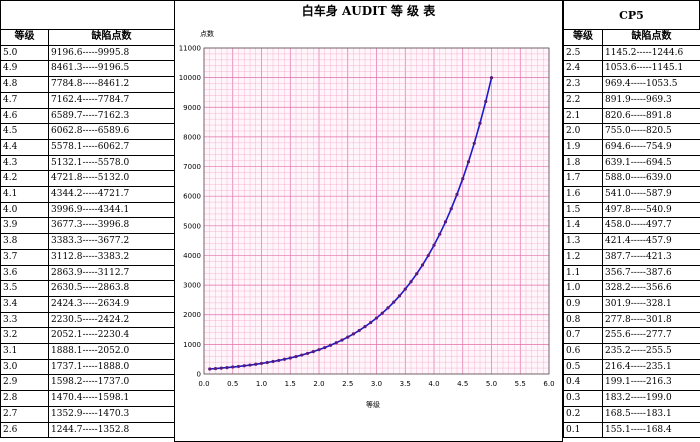 Image resolution: width=700 pixels, height=442 pixels. I want to click on points-range-cell: 235.2-----255.5, so click(651, 351).